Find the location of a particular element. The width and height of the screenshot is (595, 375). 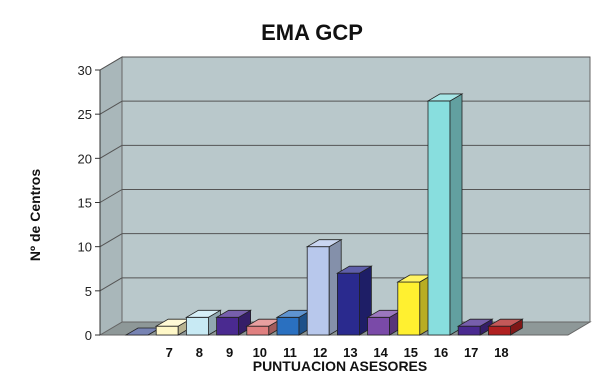

y-tick-label: 0 is located at coordinates (88, 335).